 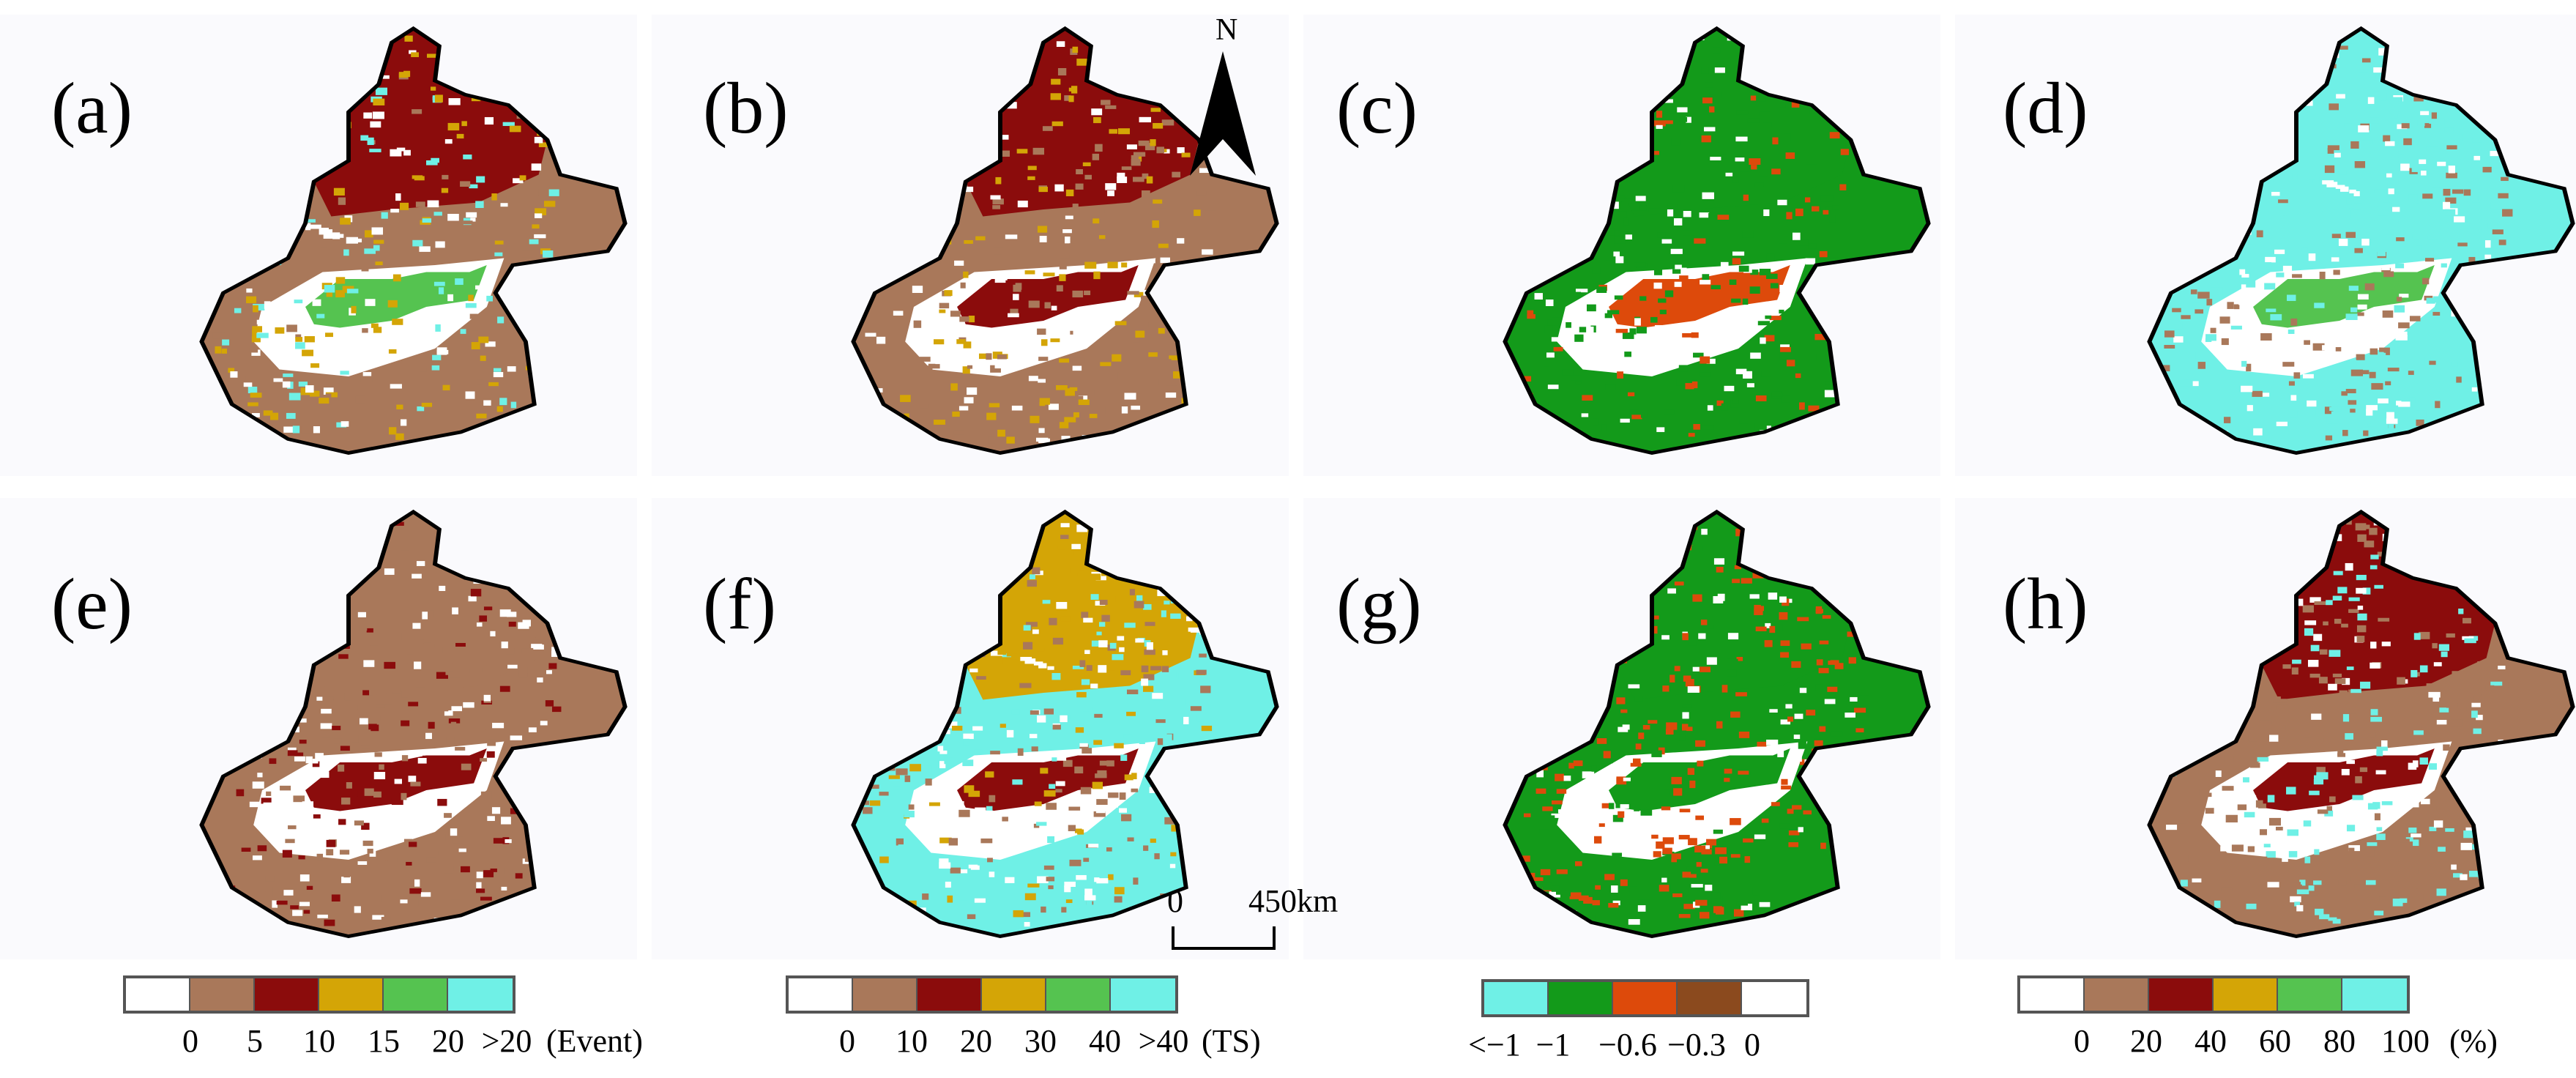 I want to click on map-g, so click(x=1717, y=723).